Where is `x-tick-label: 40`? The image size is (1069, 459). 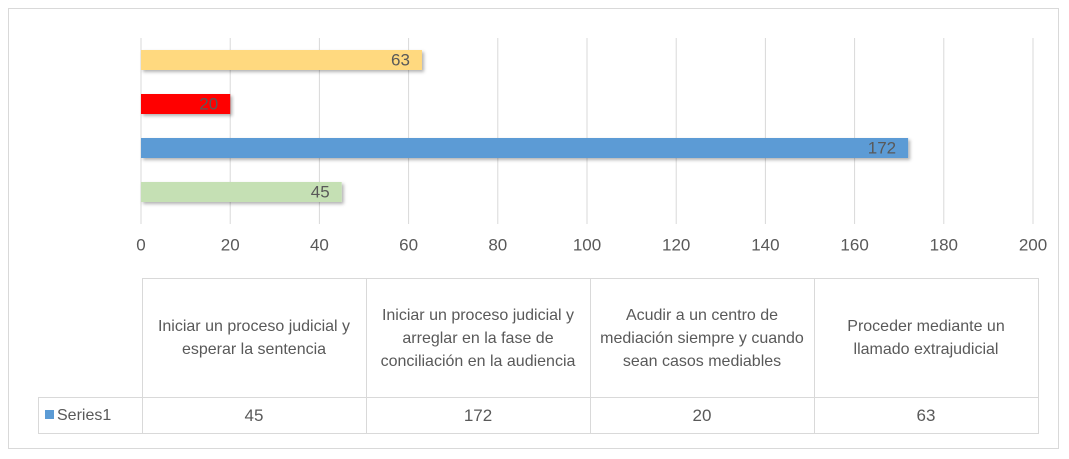
x-tick-label: 40 is located at coordinates (319, 244).